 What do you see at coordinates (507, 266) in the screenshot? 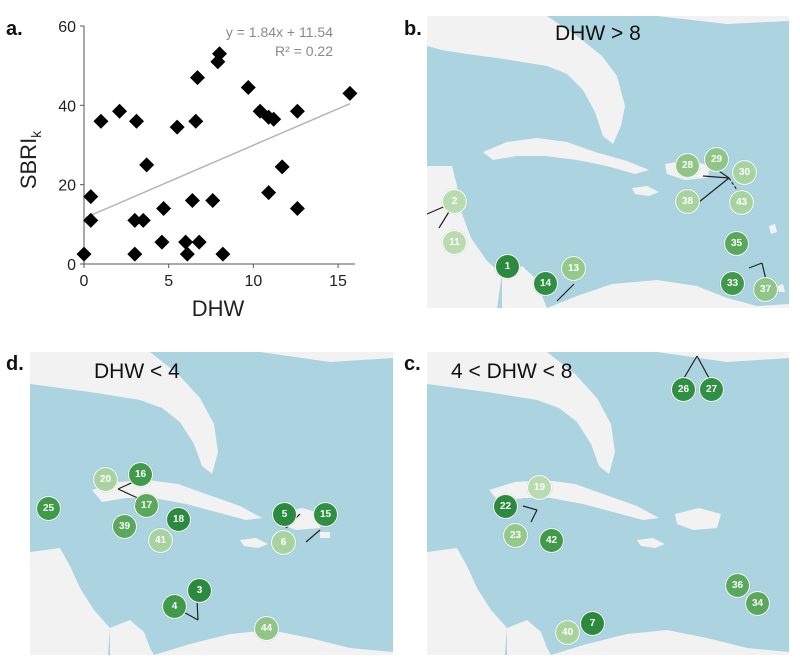
I see `site-marker: 1` at bounding box center [507, 266].